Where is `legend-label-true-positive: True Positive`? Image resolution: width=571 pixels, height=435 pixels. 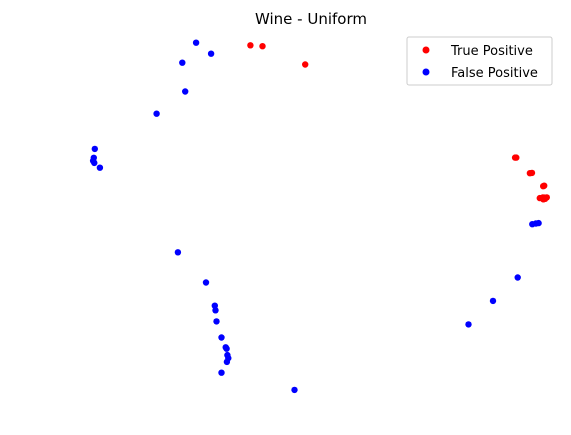 legend-label-true-positive: True Positive is located at coordinates (491, 51).